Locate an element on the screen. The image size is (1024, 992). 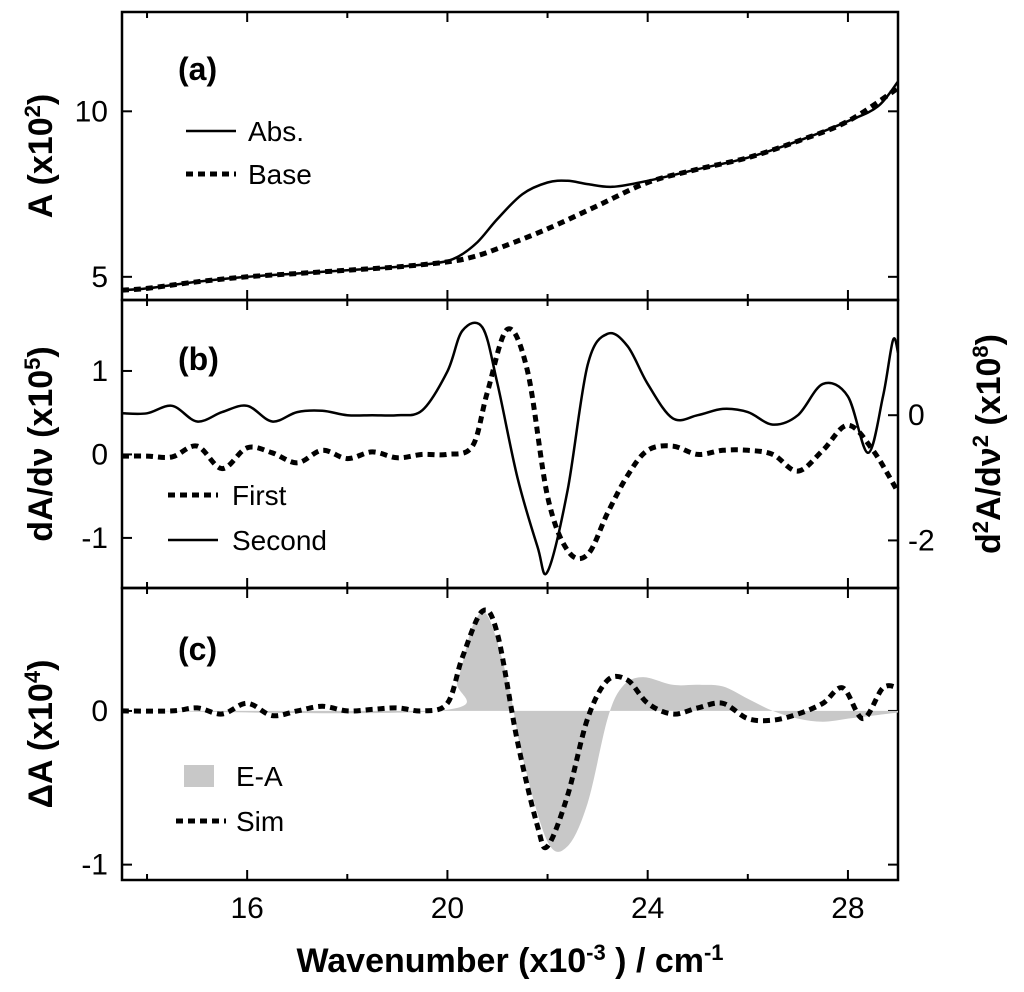
x-tick-label: 20 is located at coordinates (447, 908).